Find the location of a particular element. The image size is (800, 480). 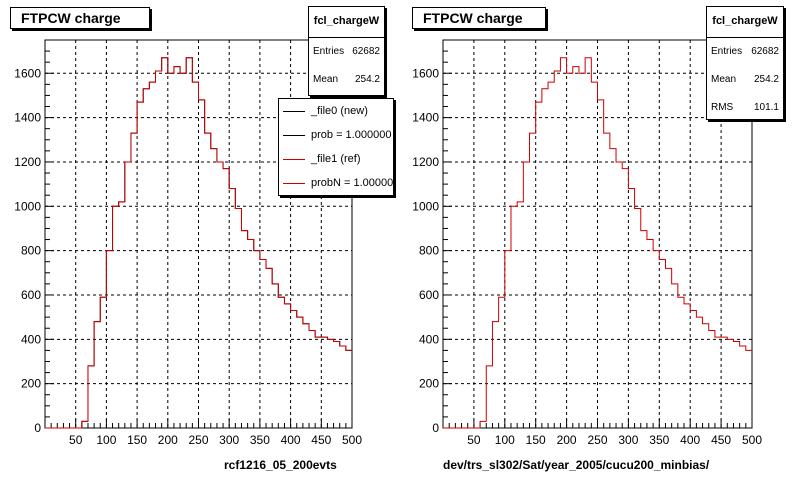

stats-label: RMS is located at coordinates (722, 107).